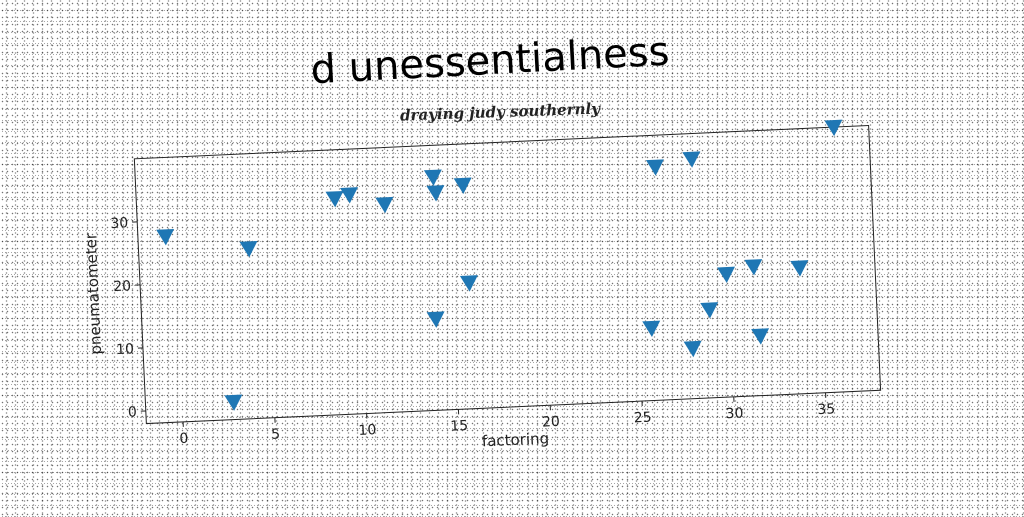  What do you see at coordinates (125, 349) in the screenshot?
I see `y-tick-label: 10` at bounding box center [125, 349].